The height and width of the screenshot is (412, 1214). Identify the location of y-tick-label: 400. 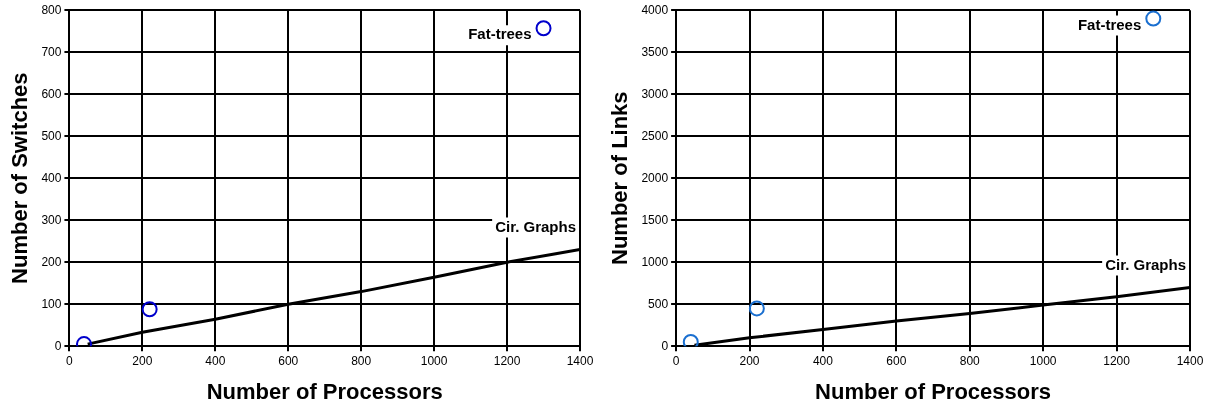
(51, 177).